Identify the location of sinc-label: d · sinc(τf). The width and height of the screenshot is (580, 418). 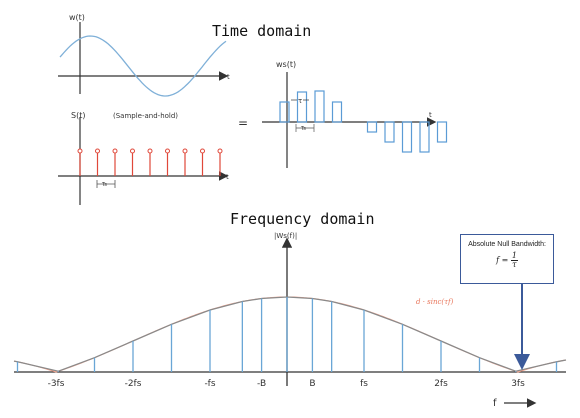
(435, 302).